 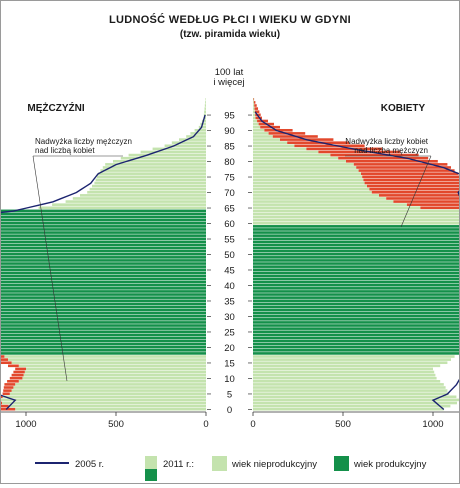 I want to click on age-tick-90: 90, so click(x=229, y=131).